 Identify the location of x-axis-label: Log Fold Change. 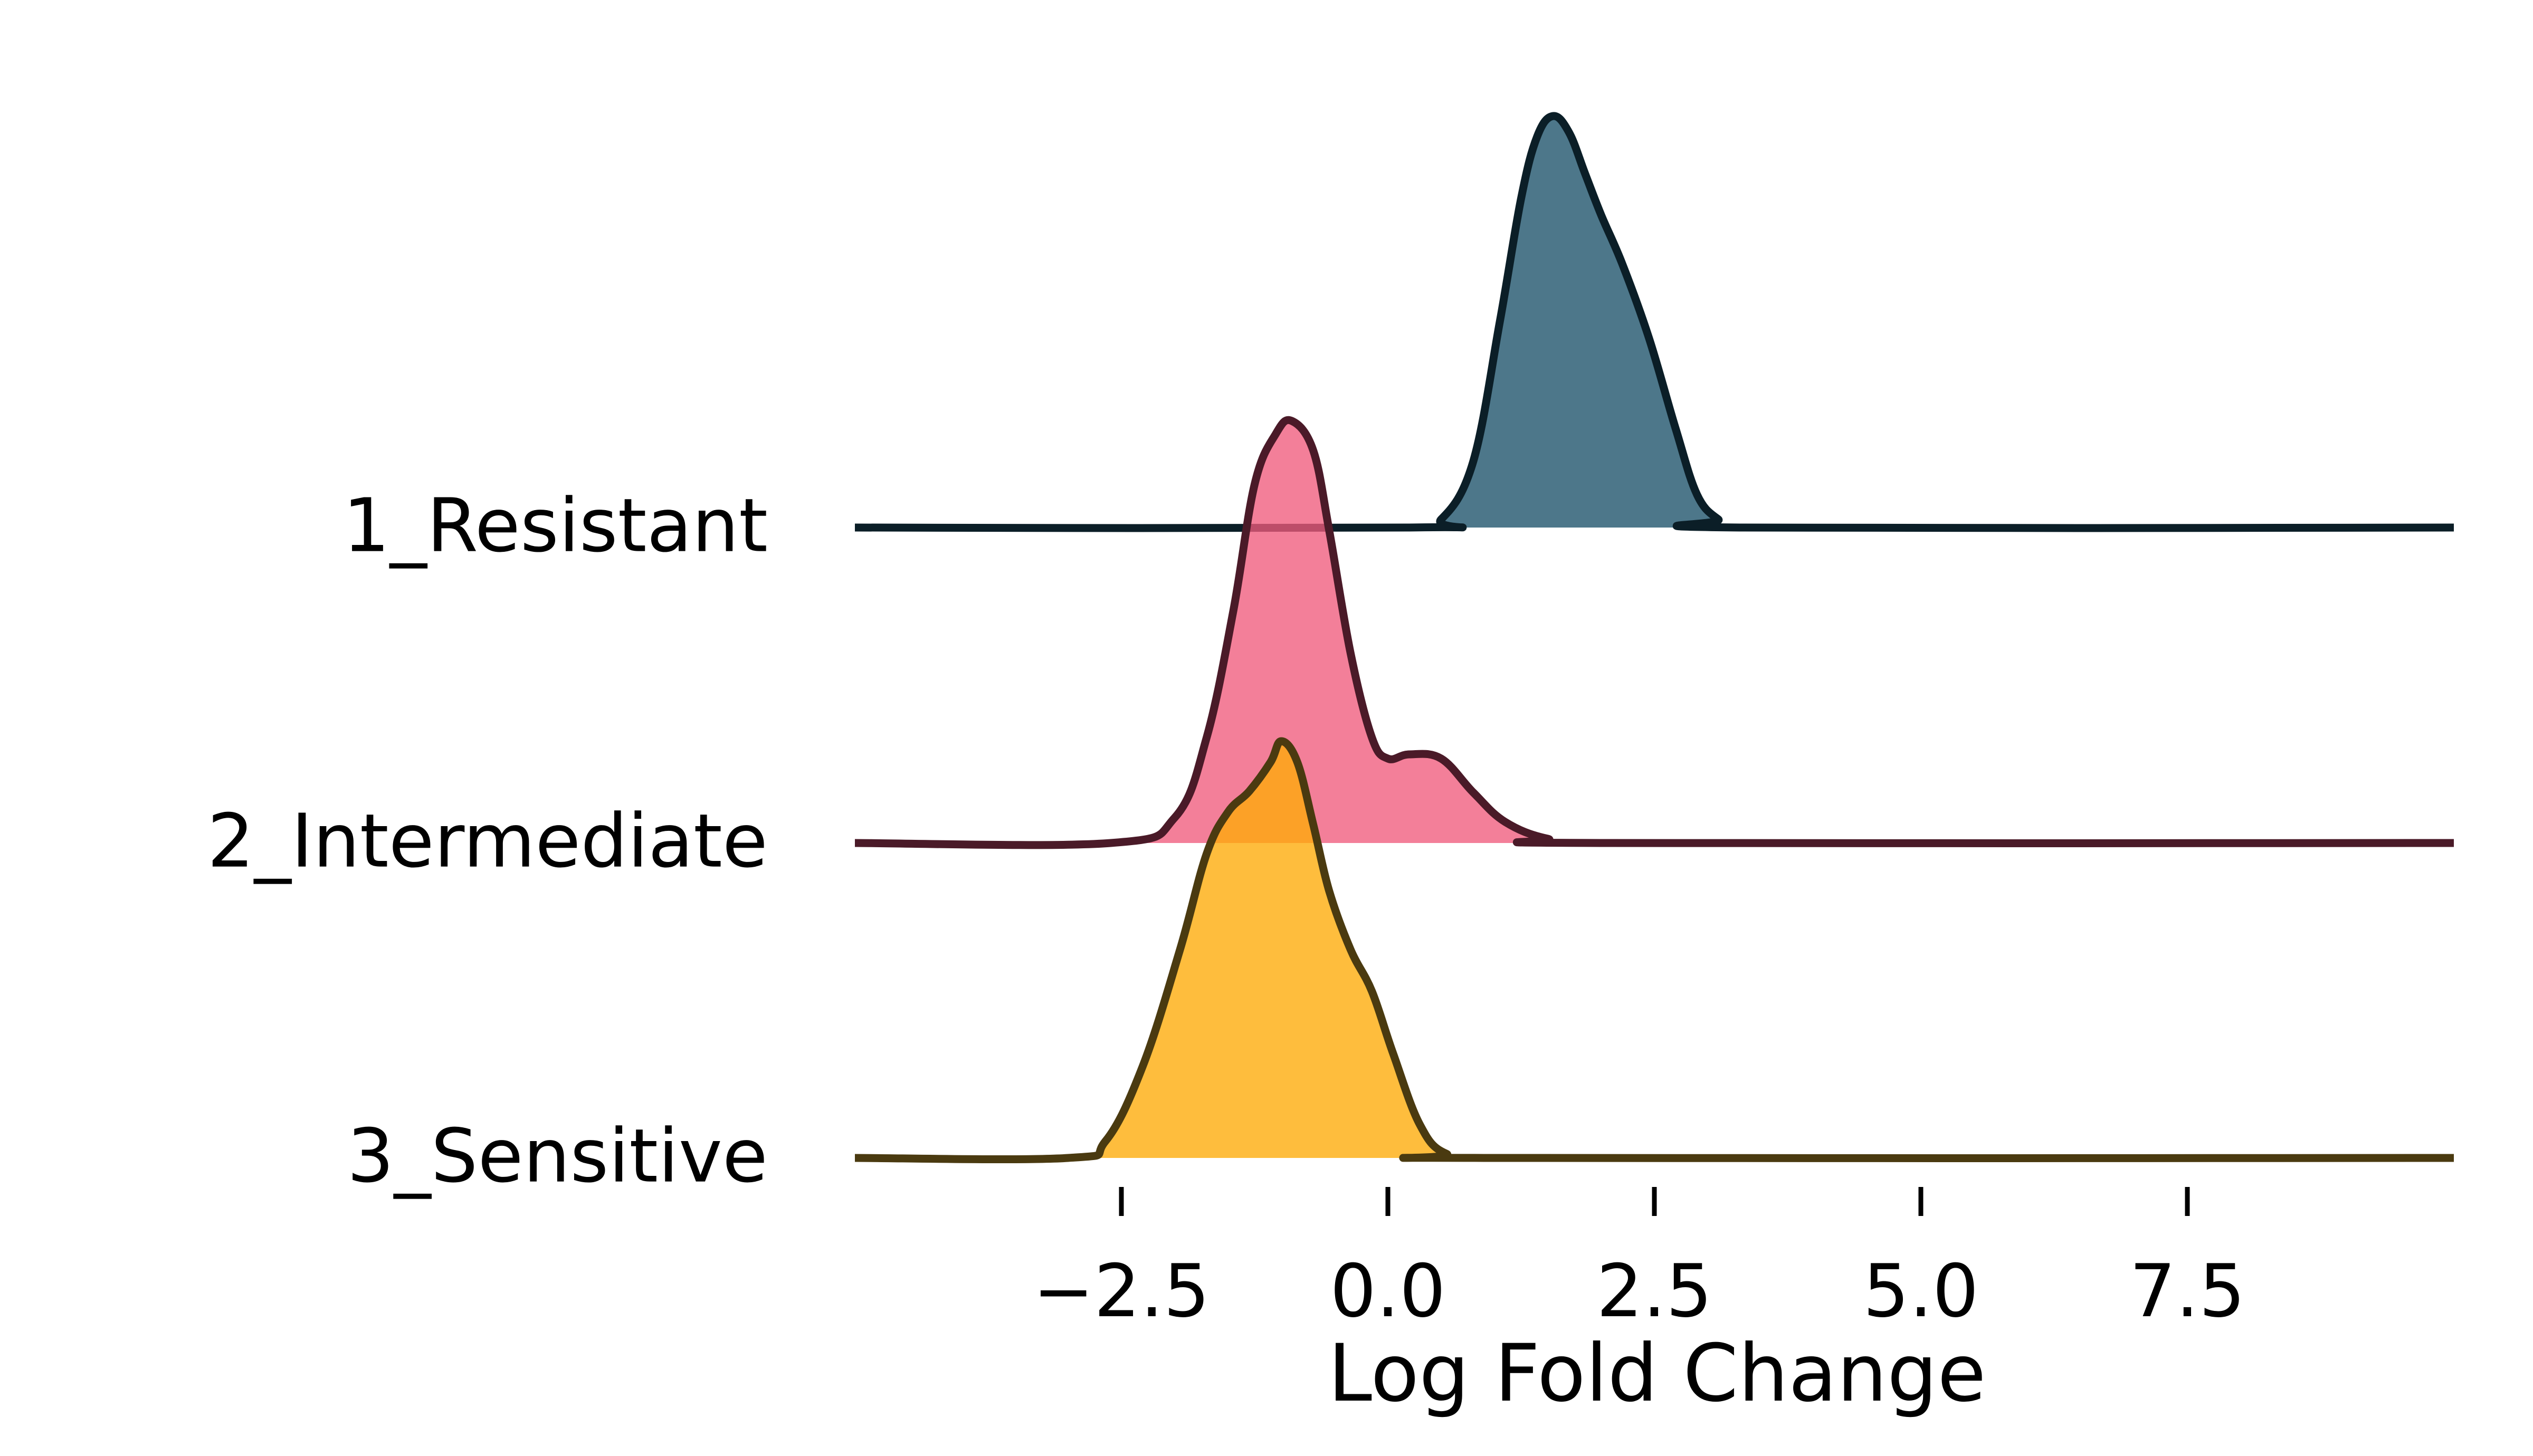
(1657, 1374).